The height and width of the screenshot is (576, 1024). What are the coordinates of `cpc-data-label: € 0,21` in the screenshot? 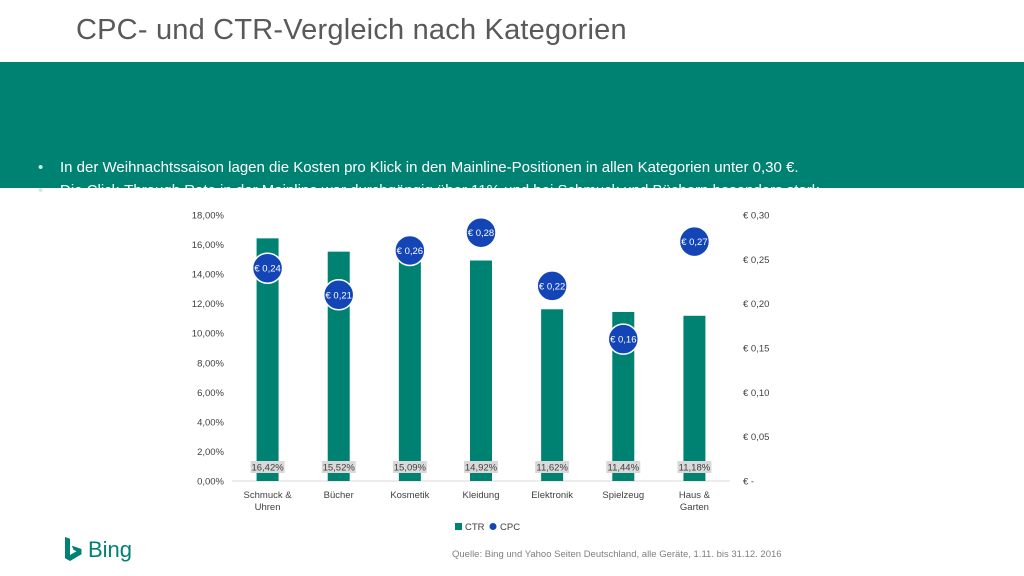 It's located at (339, 295).